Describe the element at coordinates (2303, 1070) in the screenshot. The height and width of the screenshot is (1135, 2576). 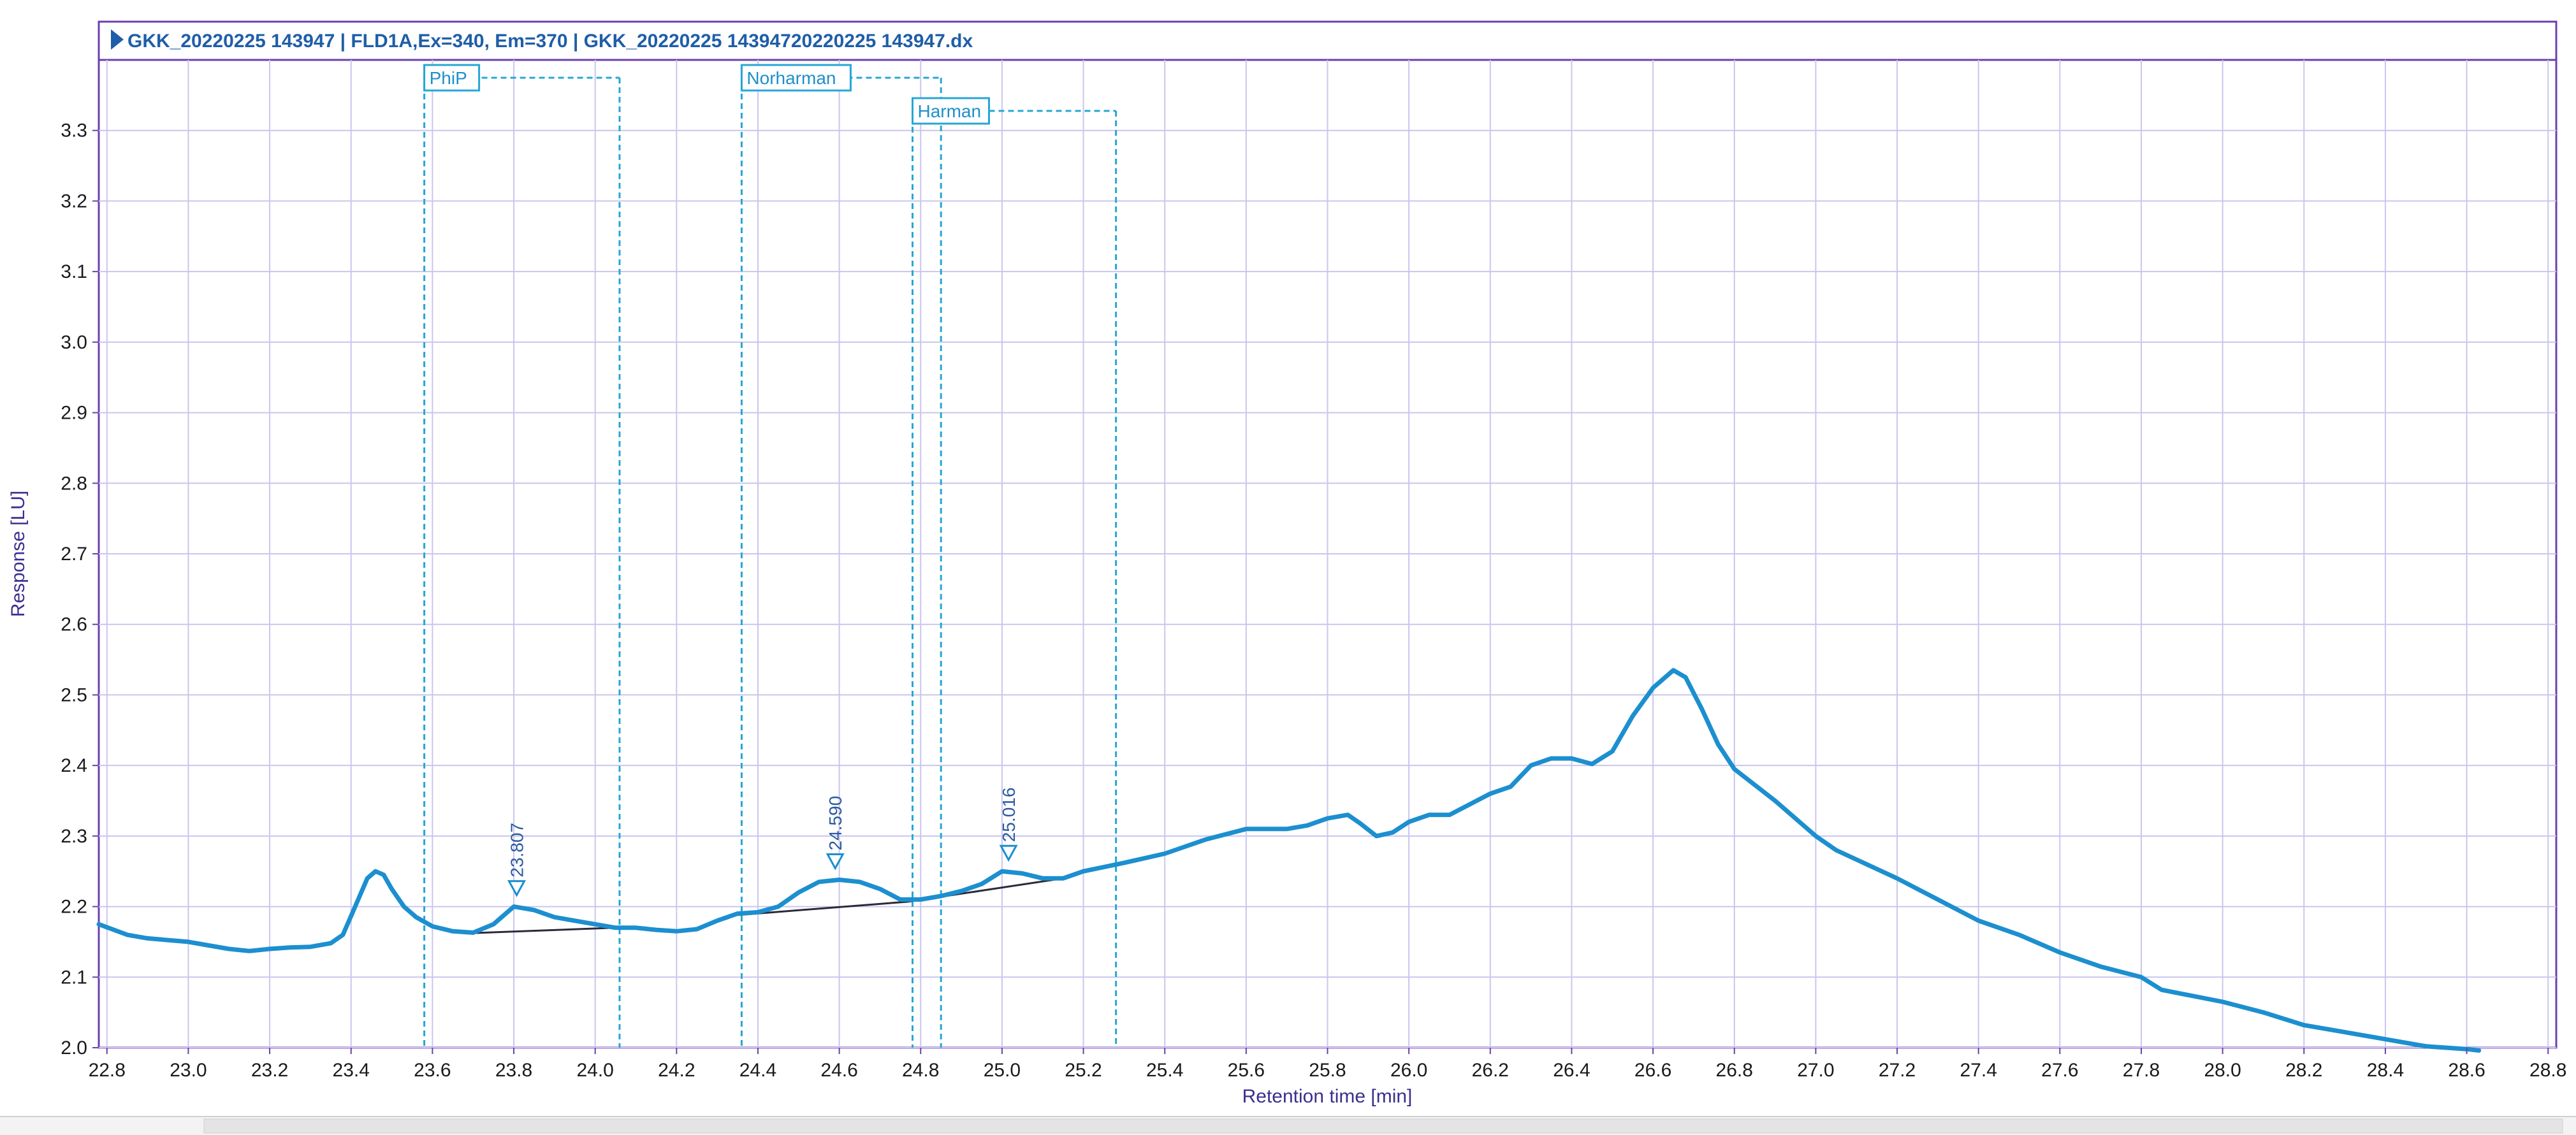
I see `x-tick-label: 28.2` at that location.